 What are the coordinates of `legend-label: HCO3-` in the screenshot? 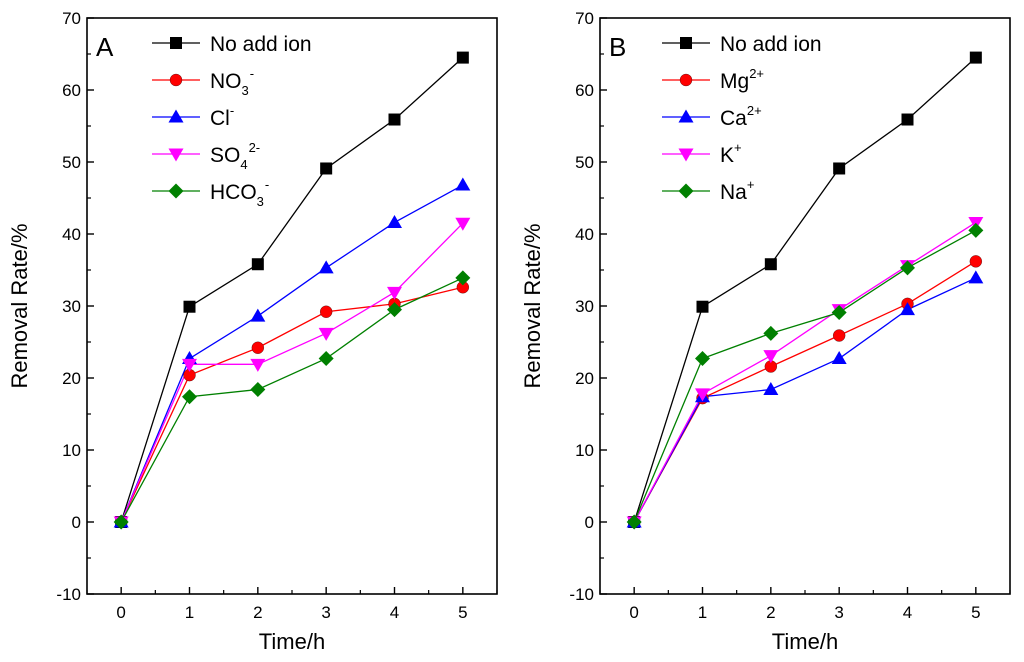 It's located at (239, 193).